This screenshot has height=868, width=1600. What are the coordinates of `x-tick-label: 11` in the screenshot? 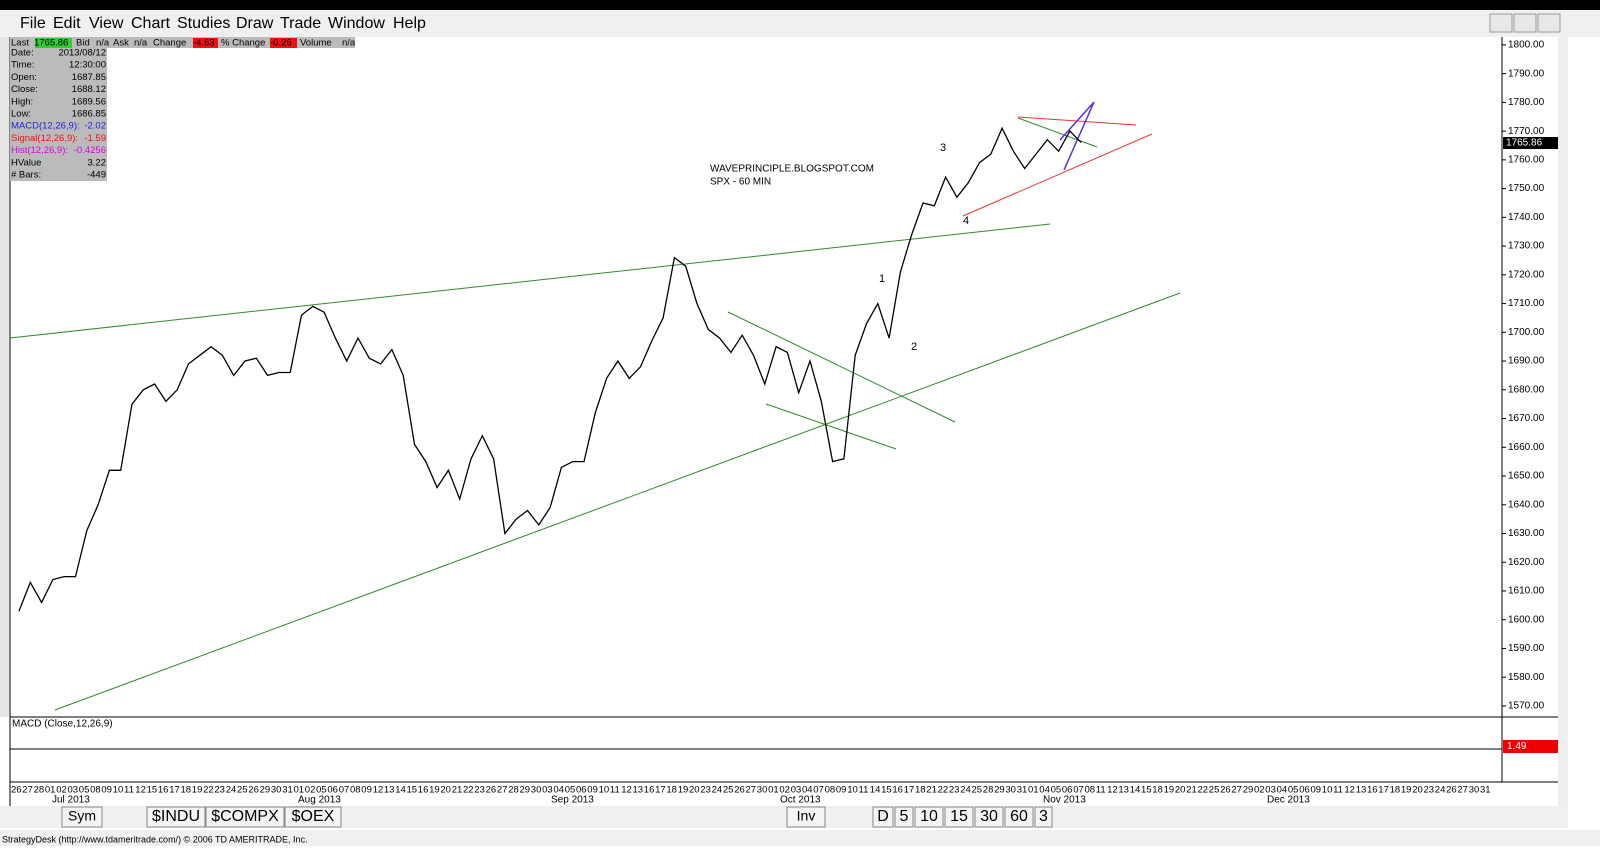 It's located at (615, 790).